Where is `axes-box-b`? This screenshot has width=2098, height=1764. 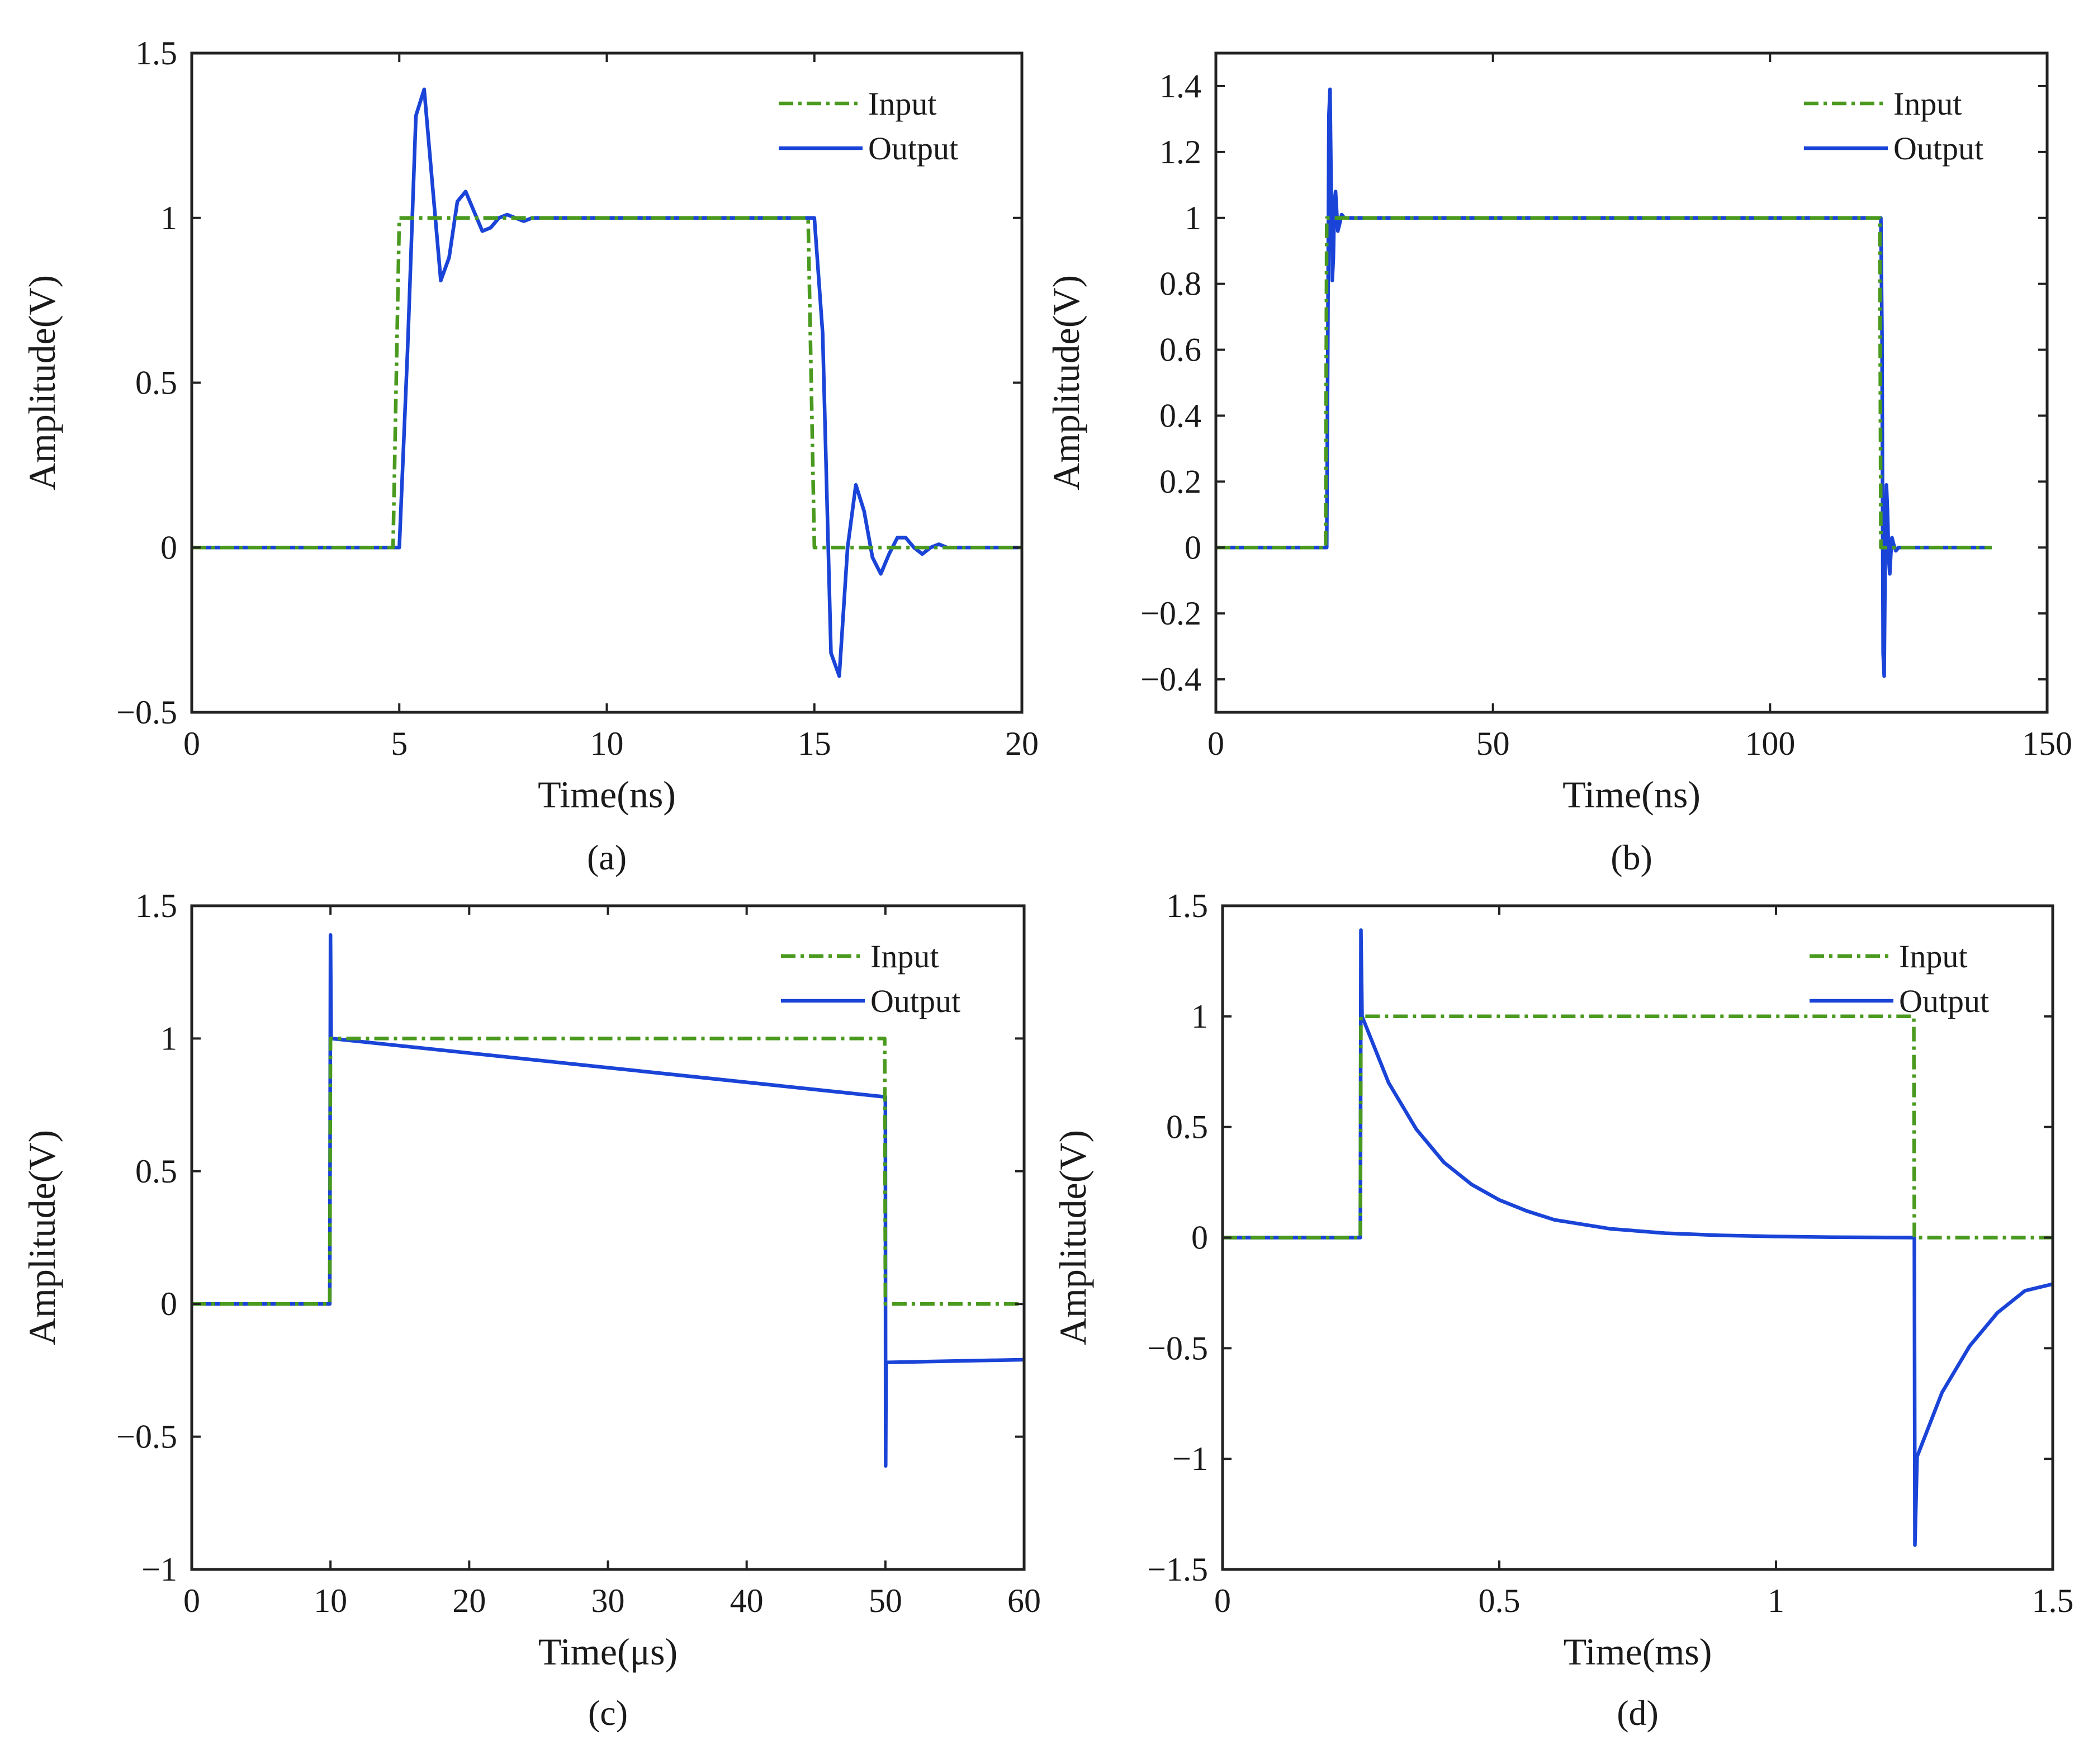 axes-box-b is located at coordinates (1631, 382).